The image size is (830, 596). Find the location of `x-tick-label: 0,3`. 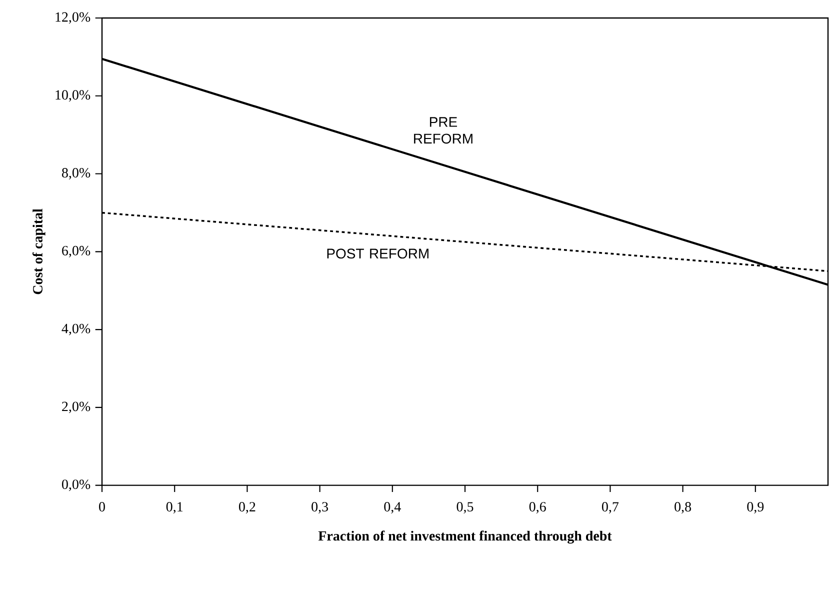

x-tick-label: 0,3 is located at coordinates (320, 508).